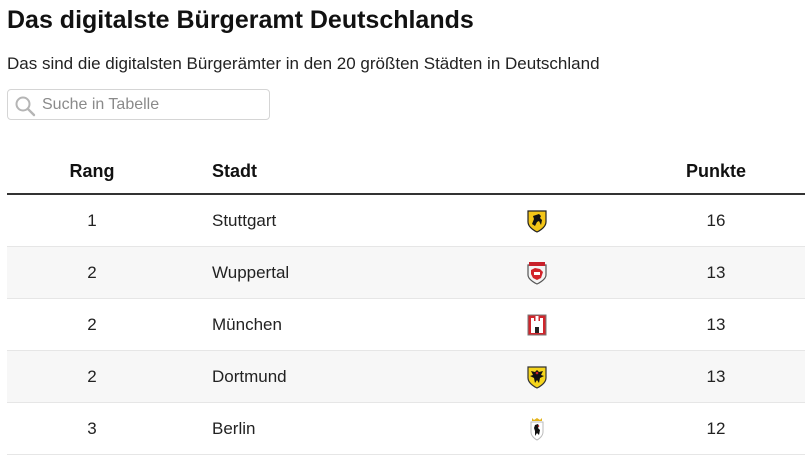 This screenshot has width=812, height=459. What do you see at coordinates (302, 220) in the screenshot?
I see `city-cell: Stuttgart` at bounding box center [302, 220].